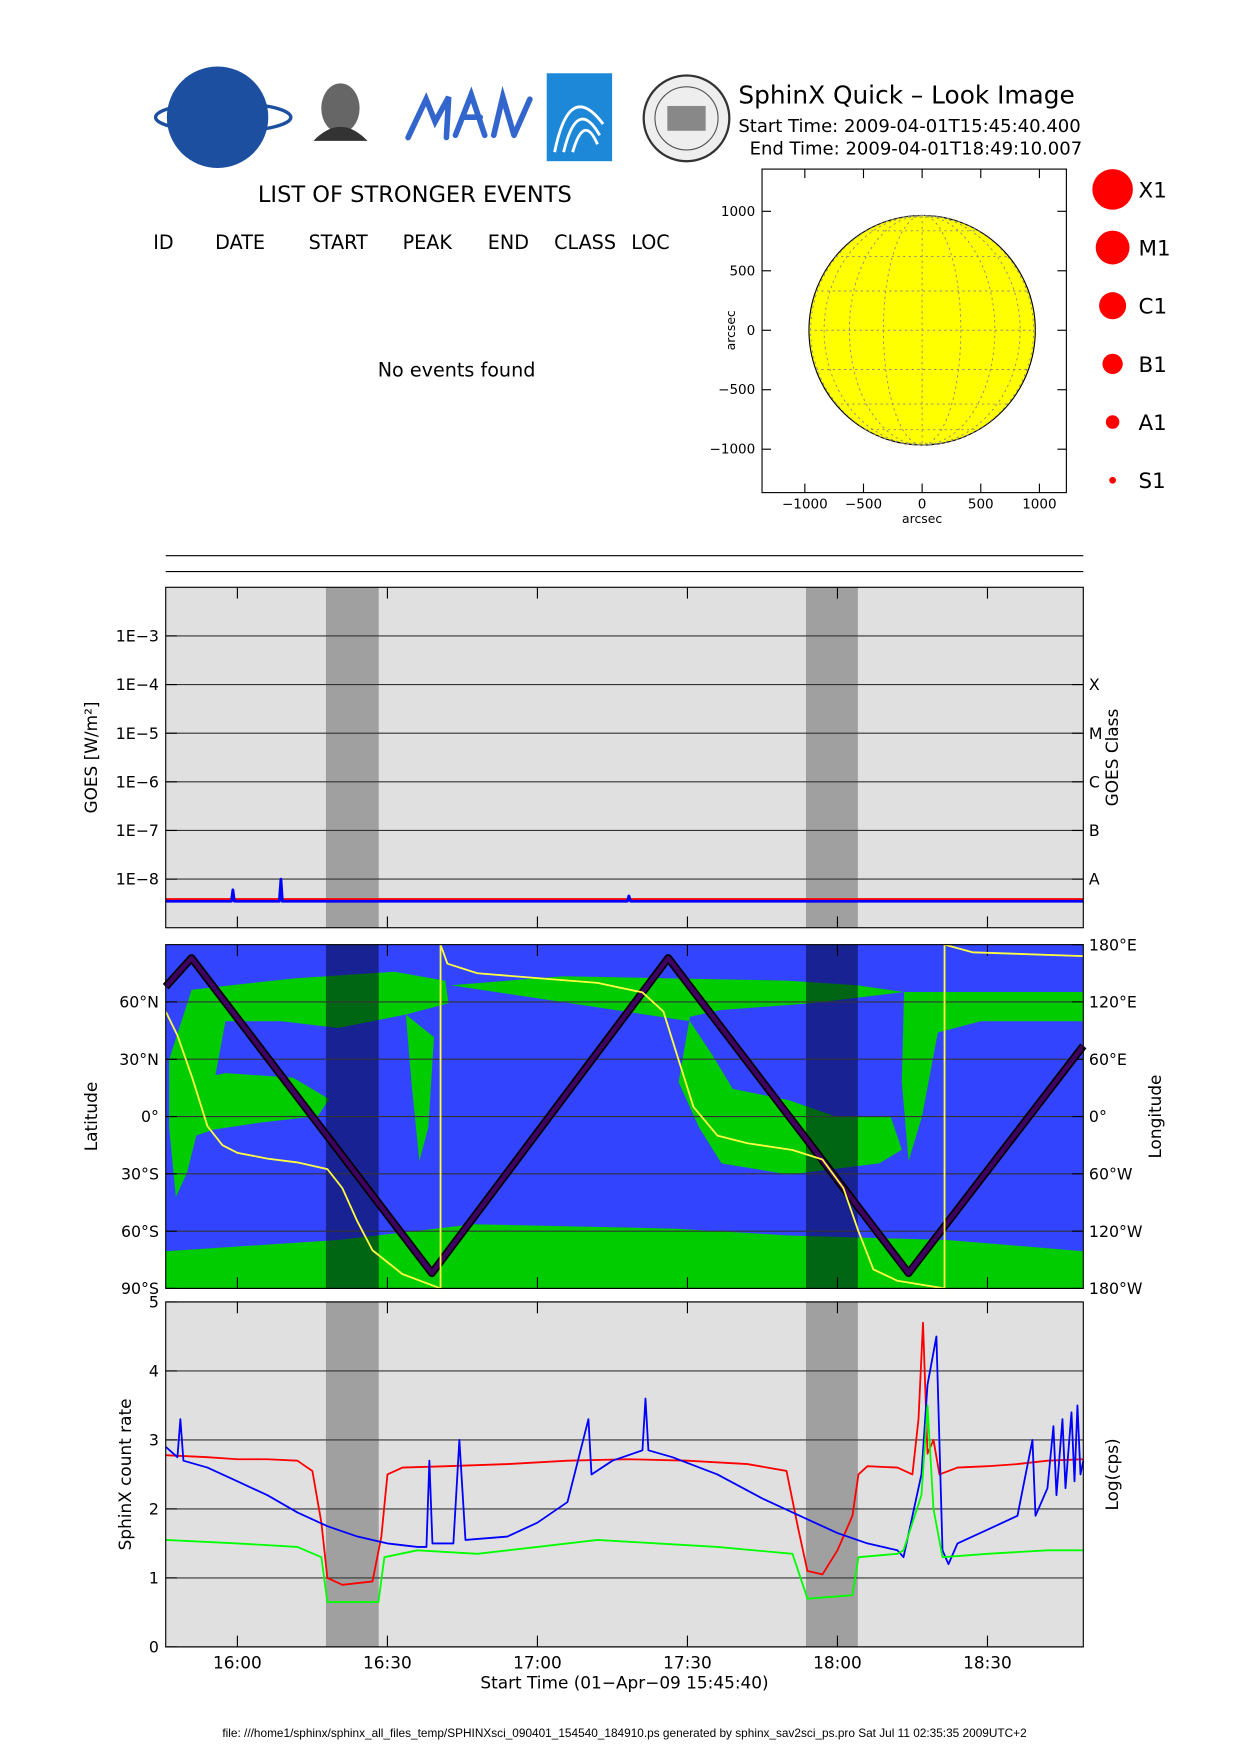 The width and height of the screenshot is (1240, 1754). What do you see at coordinates (1116, 1288) in the screenshot?
I see `y2-tick-label: 180°W` at bounding box center [1116, 1288].